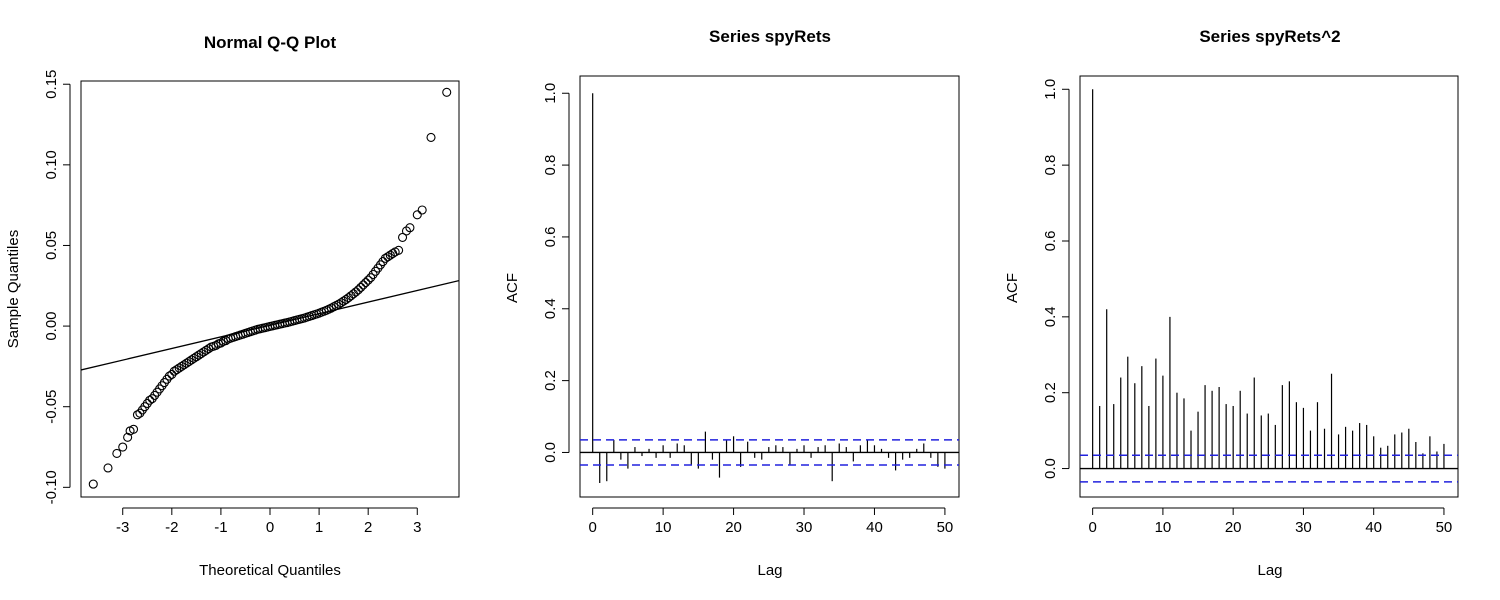  What do you see at coordinates (1163, 527) in the screenshot?
I see `acf-spyrets-sq-x-tick-label: 10` at bounding box center [1163, 527].